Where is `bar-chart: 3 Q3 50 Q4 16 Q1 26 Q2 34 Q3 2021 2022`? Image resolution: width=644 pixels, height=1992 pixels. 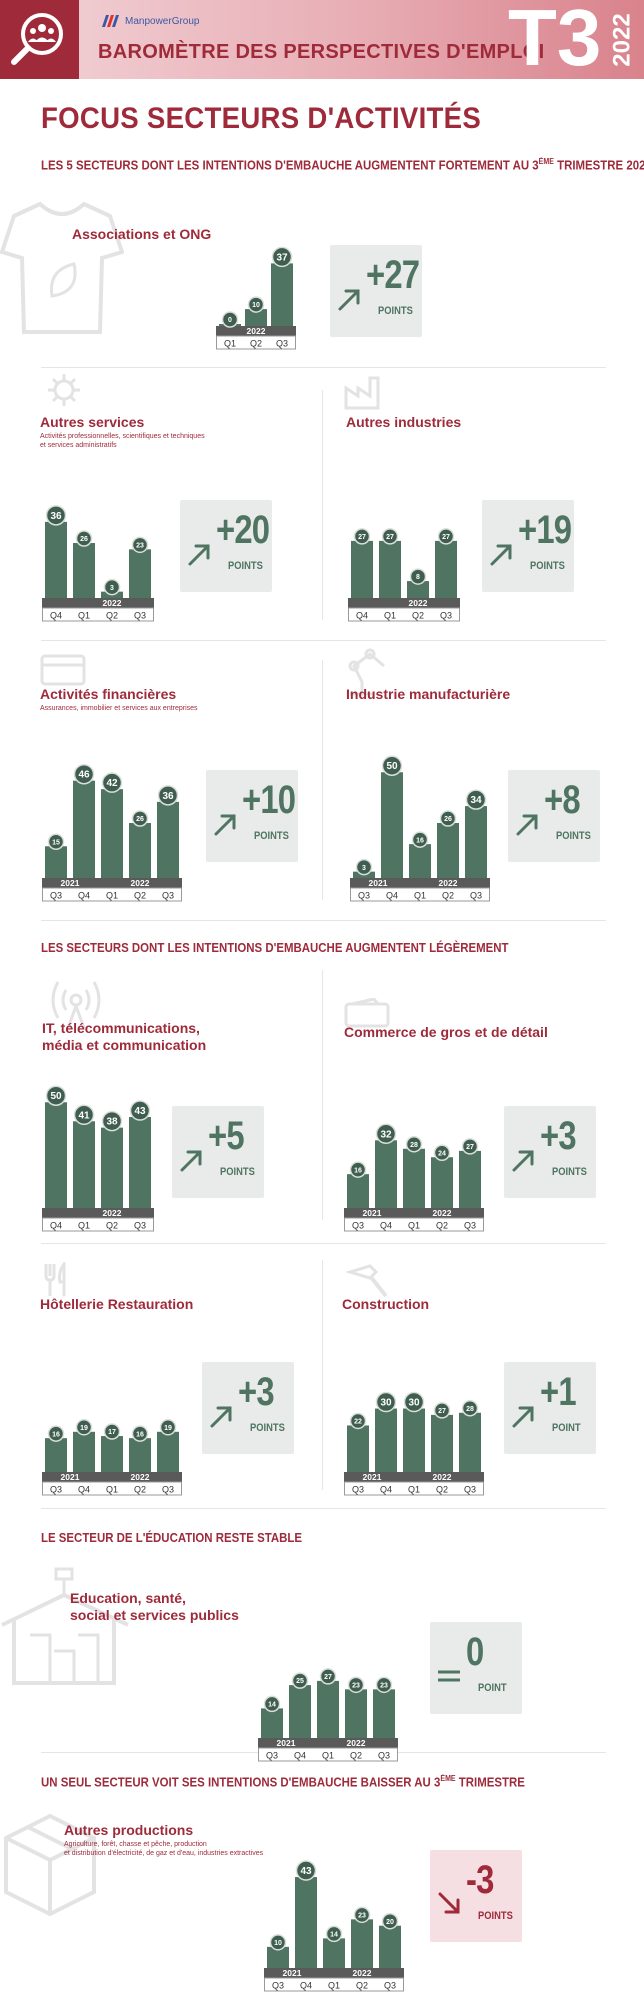
bar-chart: 3 Q3 50 Q4 16 Q1 26 Q2 34 Q3 2021 2022 is located at coordinates (420, 828).